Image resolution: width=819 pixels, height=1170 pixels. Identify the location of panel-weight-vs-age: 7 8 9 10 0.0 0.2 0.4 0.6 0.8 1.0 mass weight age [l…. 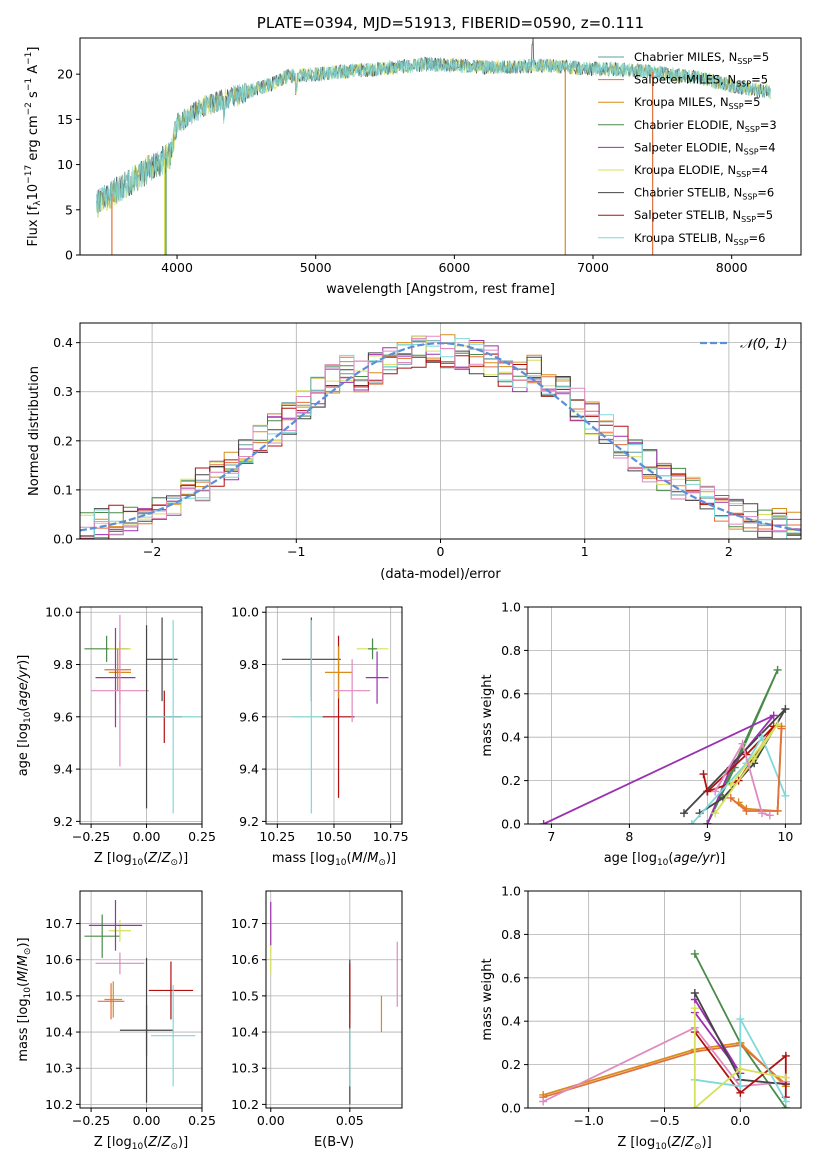
(641, 734).